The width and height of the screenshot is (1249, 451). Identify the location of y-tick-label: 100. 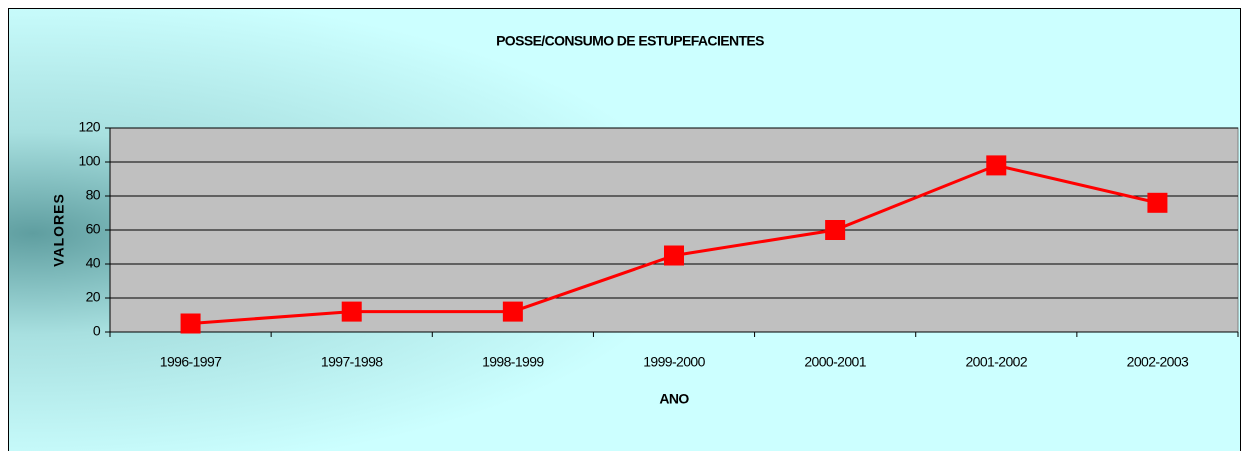
(89, 161).